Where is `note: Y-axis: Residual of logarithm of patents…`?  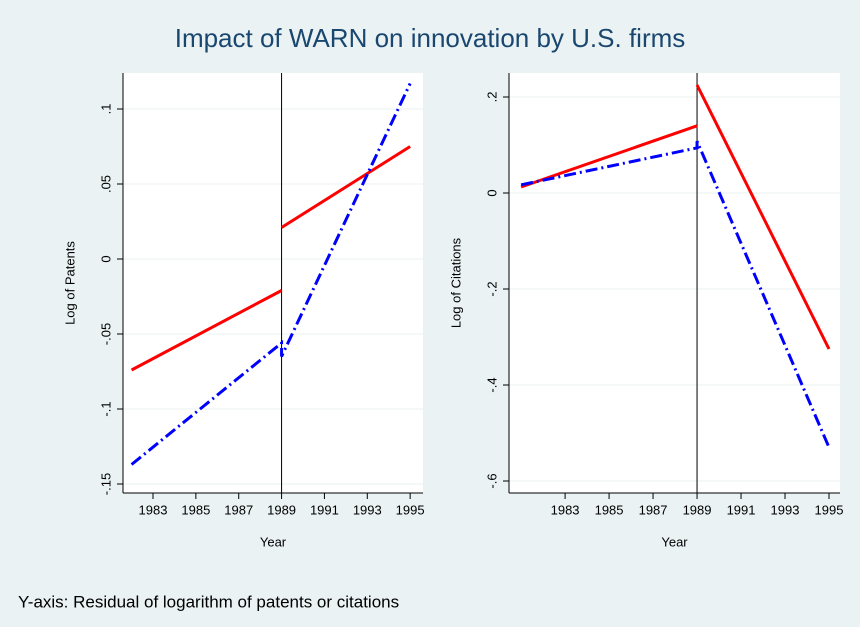
note: Y-axis: Residual of logarithm of patents… is located at coordinates (208, 601).